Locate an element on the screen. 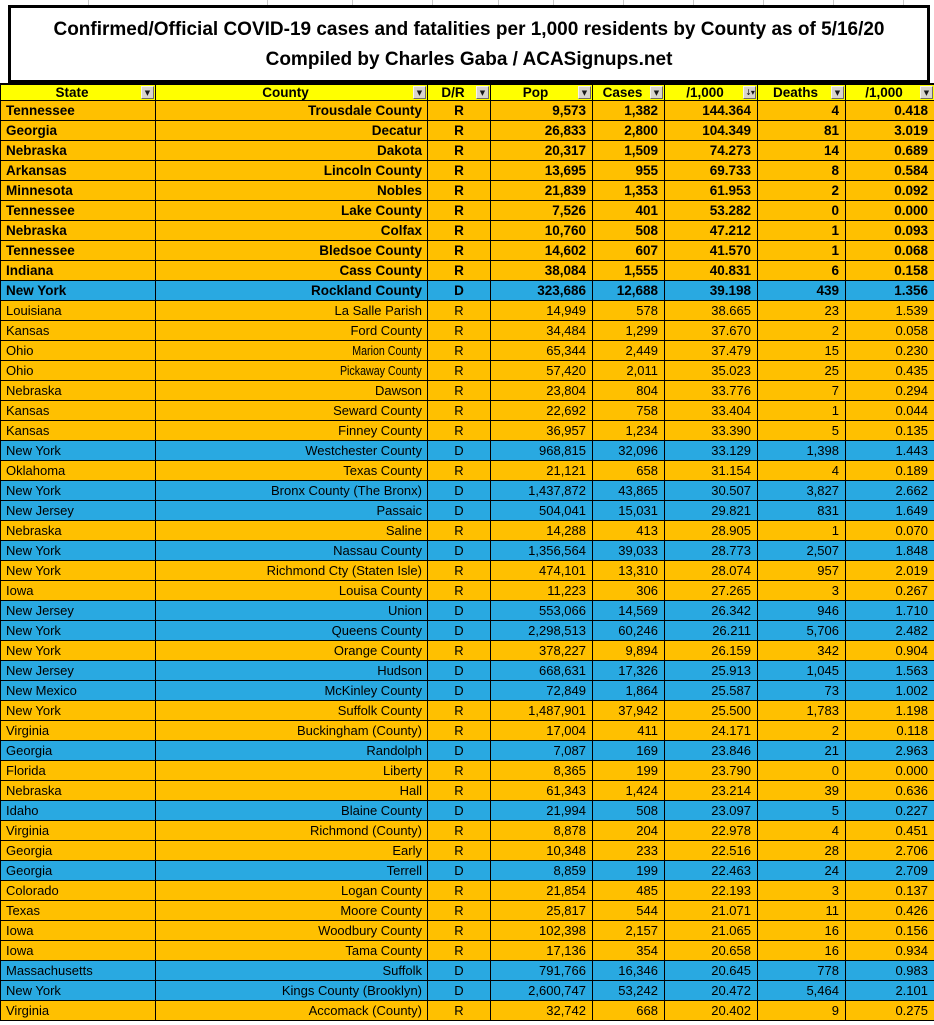 This screenshot has height=1025, width=934. cell-county: Pickaway County is located at coordinates (291, 370).